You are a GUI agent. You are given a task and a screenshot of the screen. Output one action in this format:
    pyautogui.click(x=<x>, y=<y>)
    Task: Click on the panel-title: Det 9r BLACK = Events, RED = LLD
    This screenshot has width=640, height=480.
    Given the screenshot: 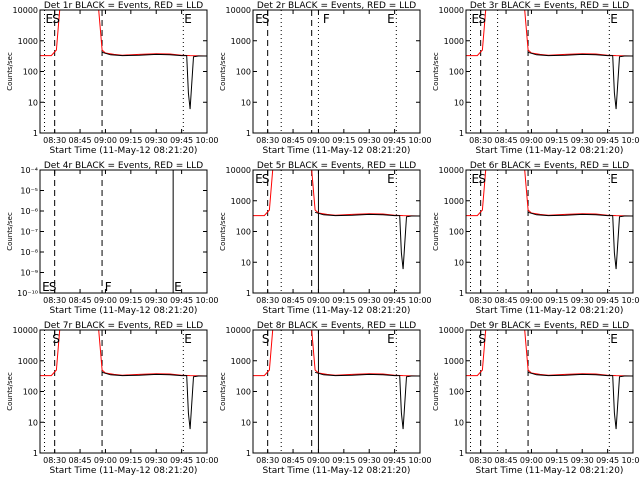 What is the action you would take?
    pyautogui.click(x=549, y=326)
    